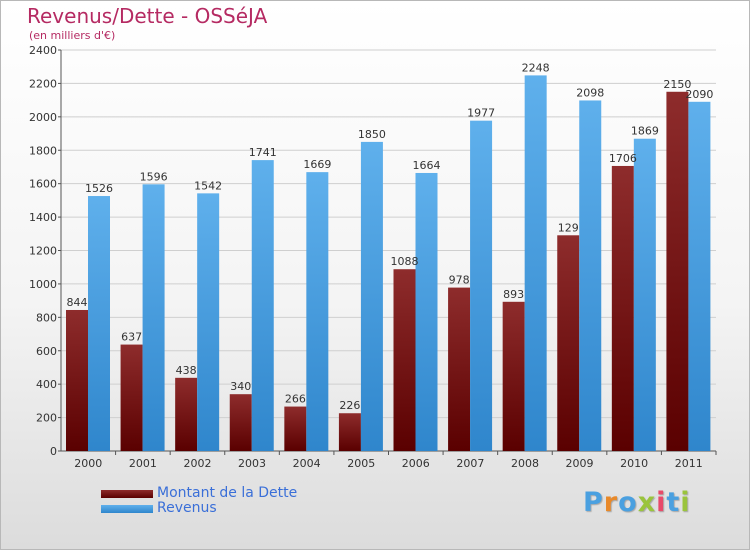 The height and width of the screenshot is (550, 750). Describe the element at coordinates (262, 305) in the screenshot. I see `bar-revenue-2003` at that location.